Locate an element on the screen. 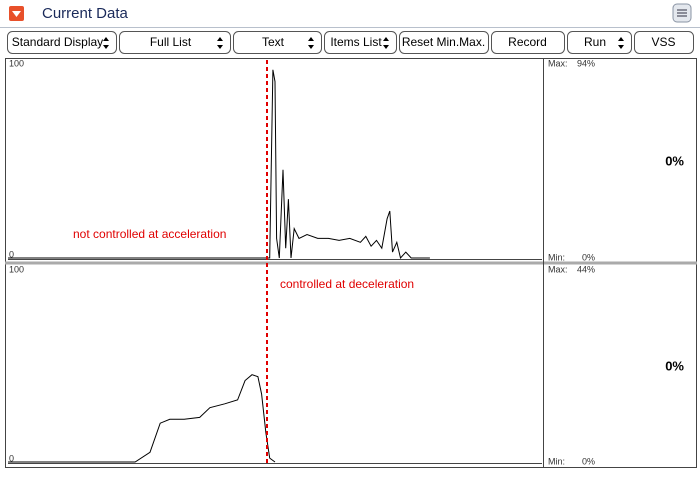  button-label: Full List is located at coordinates (171, 42).